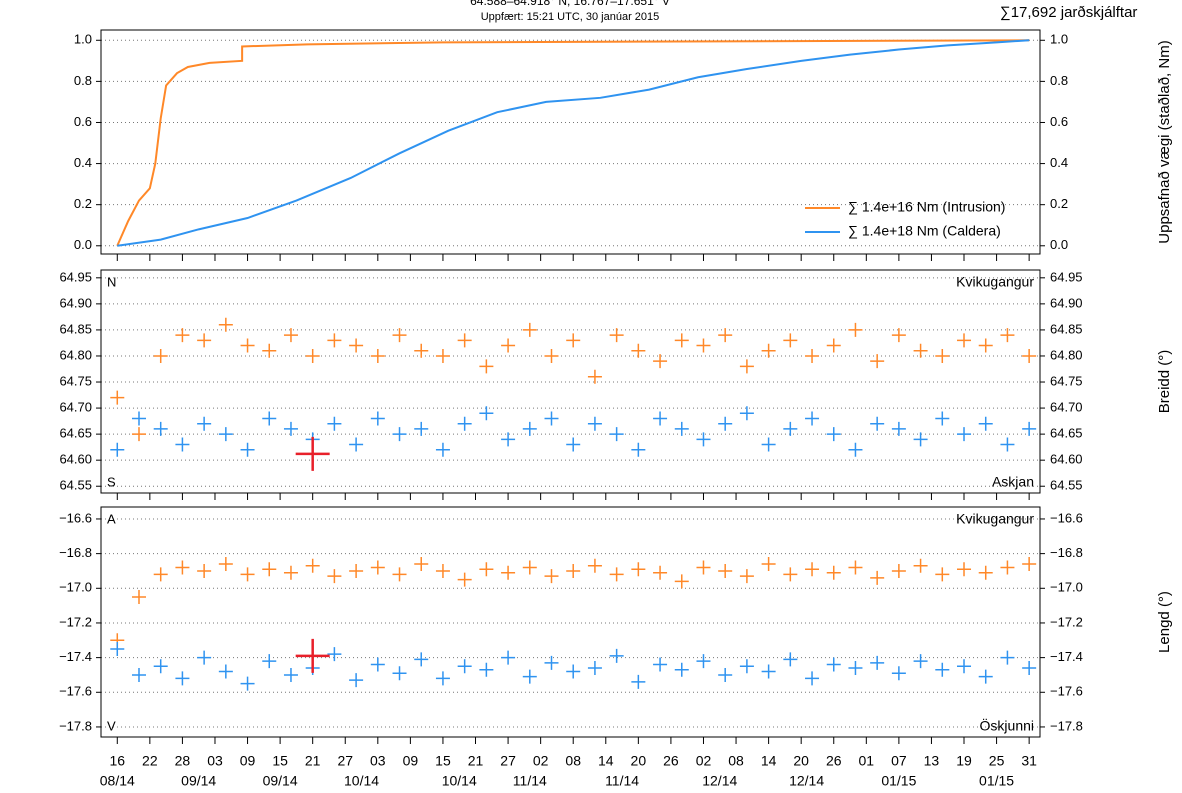 This screenshot has width=1182, height=793. I want to click on event-count: ∑17,692 jarðskjálftar, so click(1068, 12).